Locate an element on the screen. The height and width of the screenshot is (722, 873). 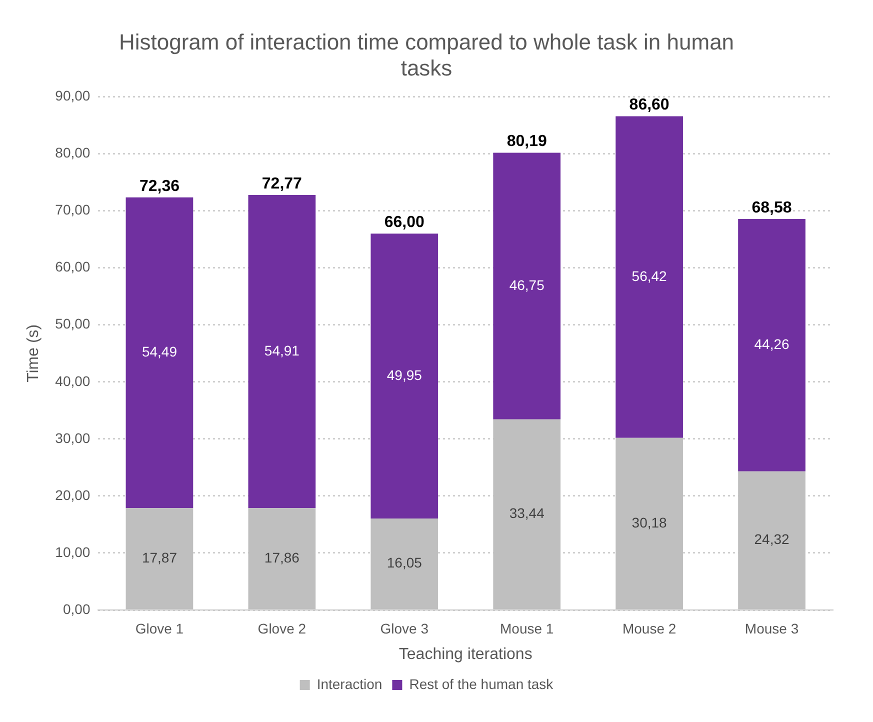
y-tick-label: 30,00 is located at coordinates (72, 438).